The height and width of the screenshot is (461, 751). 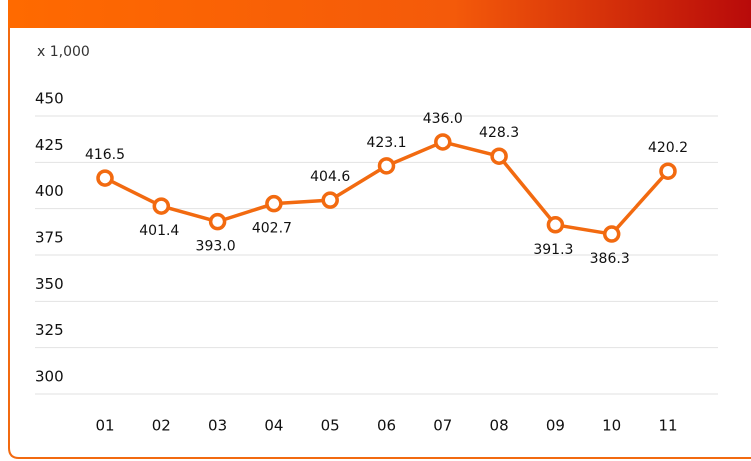 What do you see at coordinates (555, 426) in the screenshot?
I see `x-tick-label: 09` at bounding box center [555, 426].